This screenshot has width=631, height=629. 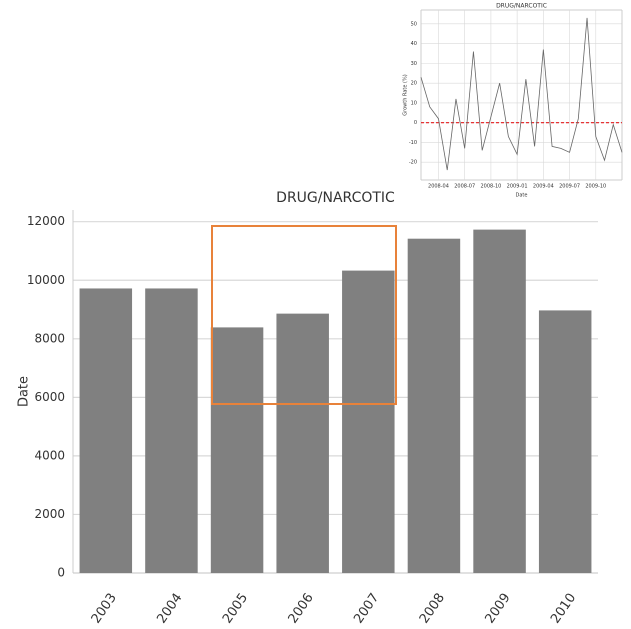 I want to click on y-tick-label: 8000, so click(x=49, y=338).